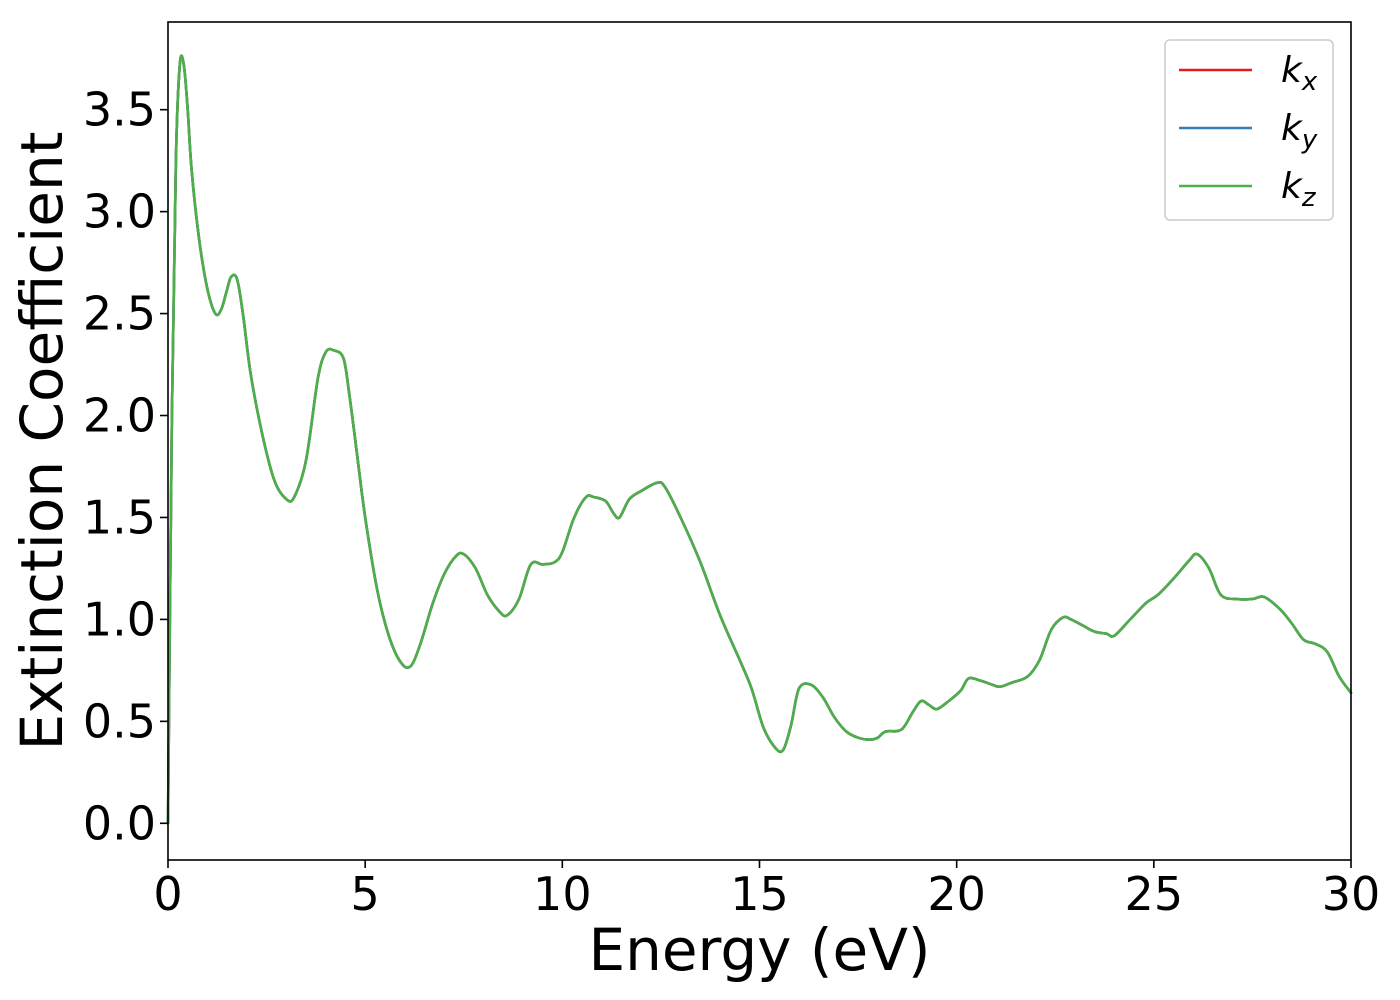 The width and height of the screenshot is (1400, 1000). What do you see at coordinates (1299, 189) in the screenshot?
I see `legend-label-kz: kz` at bounding box center [1299, 189].